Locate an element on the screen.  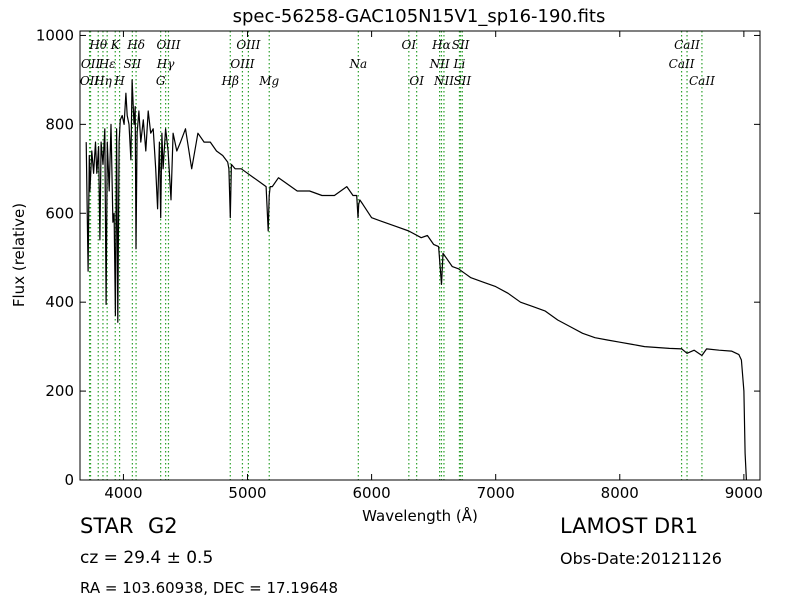
spectral-line-label: K is located at coordinates (115, 45).